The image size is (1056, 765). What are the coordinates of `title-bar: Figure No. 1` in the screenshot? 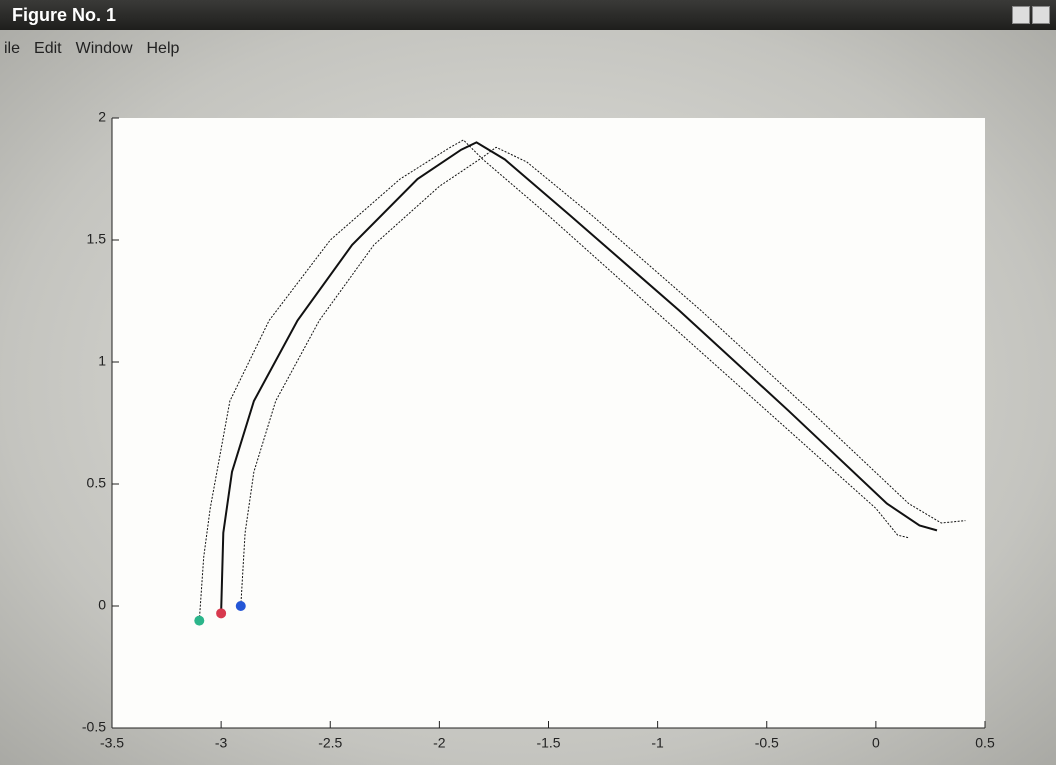 It's located at (528, 15).